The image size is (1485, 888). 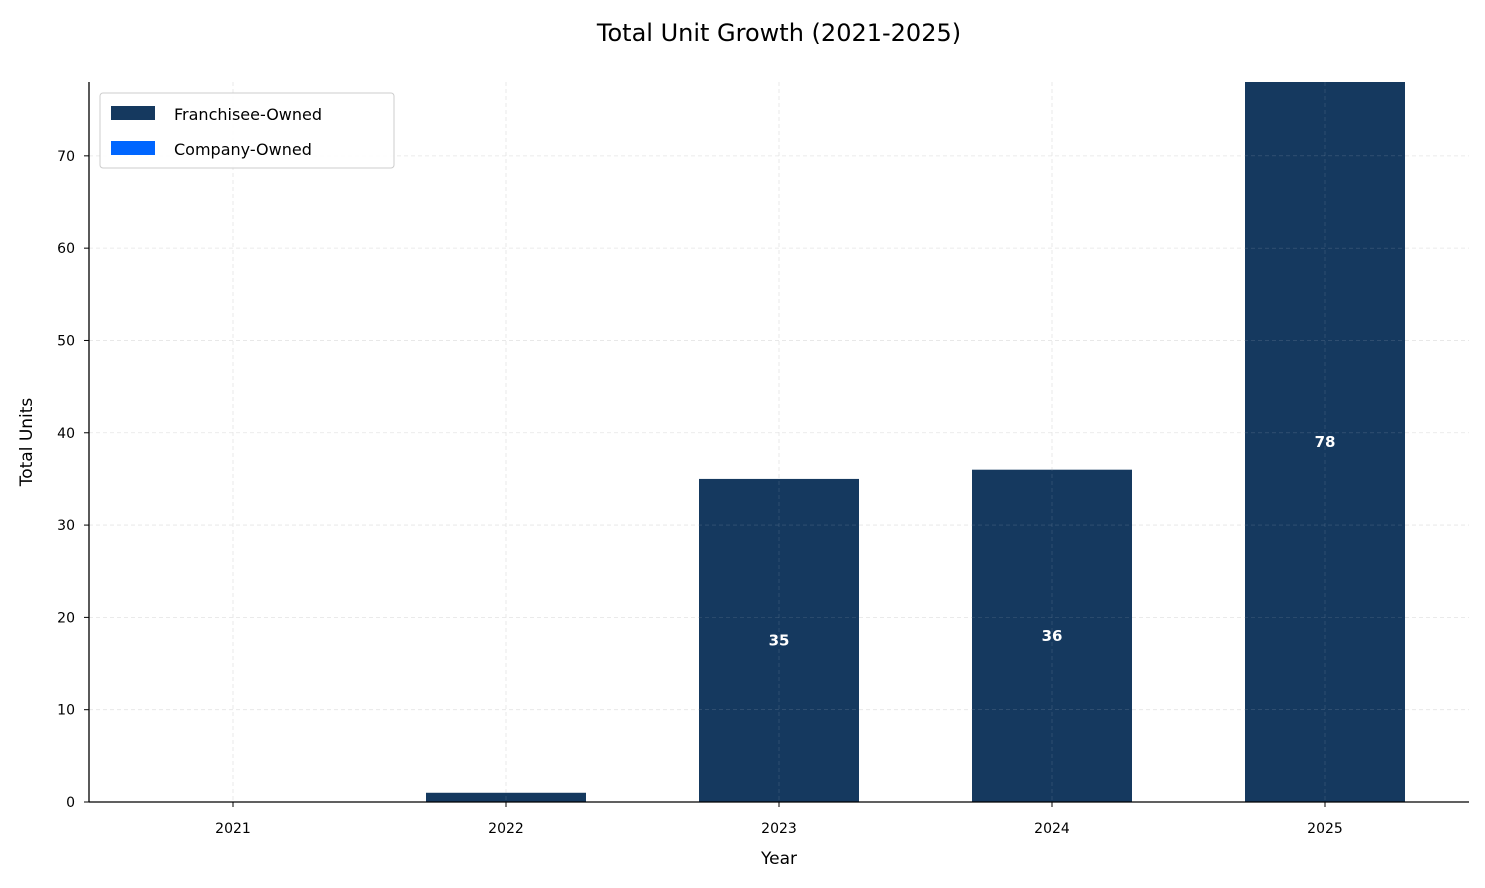 I want to click on legend-box, so click(x=247, y=130).